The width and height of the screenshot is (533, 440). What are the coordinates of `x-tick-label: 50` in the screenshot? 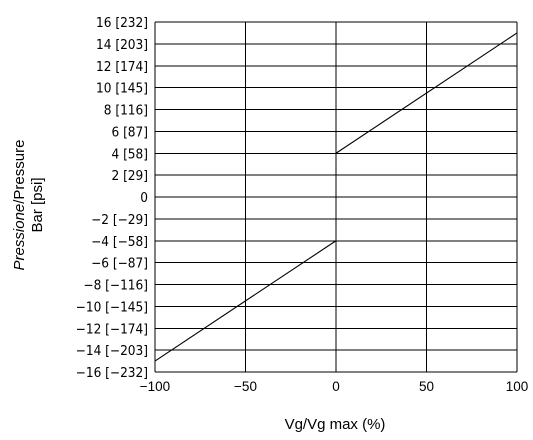 It's located at (426, 386).